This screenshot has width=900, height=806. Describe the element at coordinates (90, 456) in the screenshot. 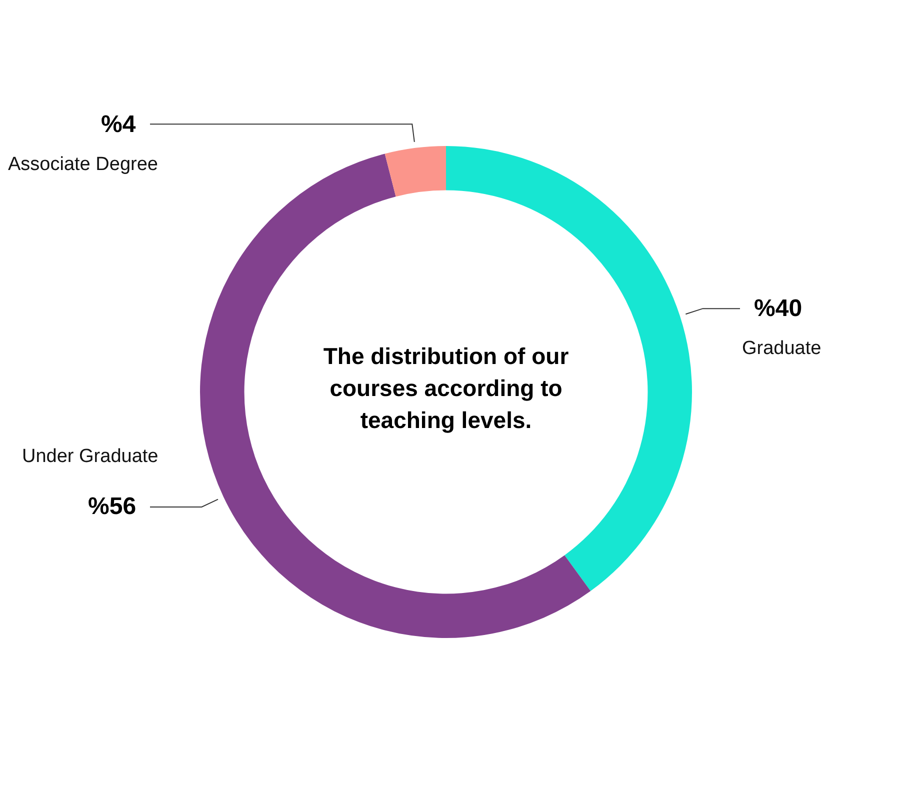

I see `slice-label: Under Graduate` at that location.